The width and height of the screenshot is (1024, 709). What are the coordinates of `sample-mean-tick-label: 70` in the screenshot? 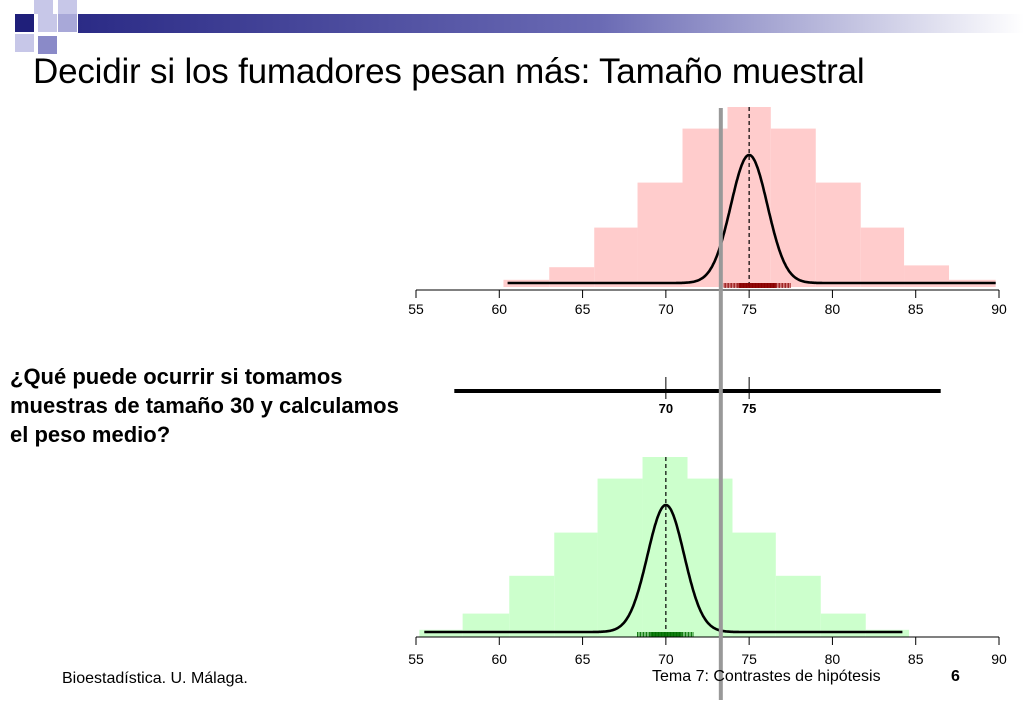 It's located at (666, 408).